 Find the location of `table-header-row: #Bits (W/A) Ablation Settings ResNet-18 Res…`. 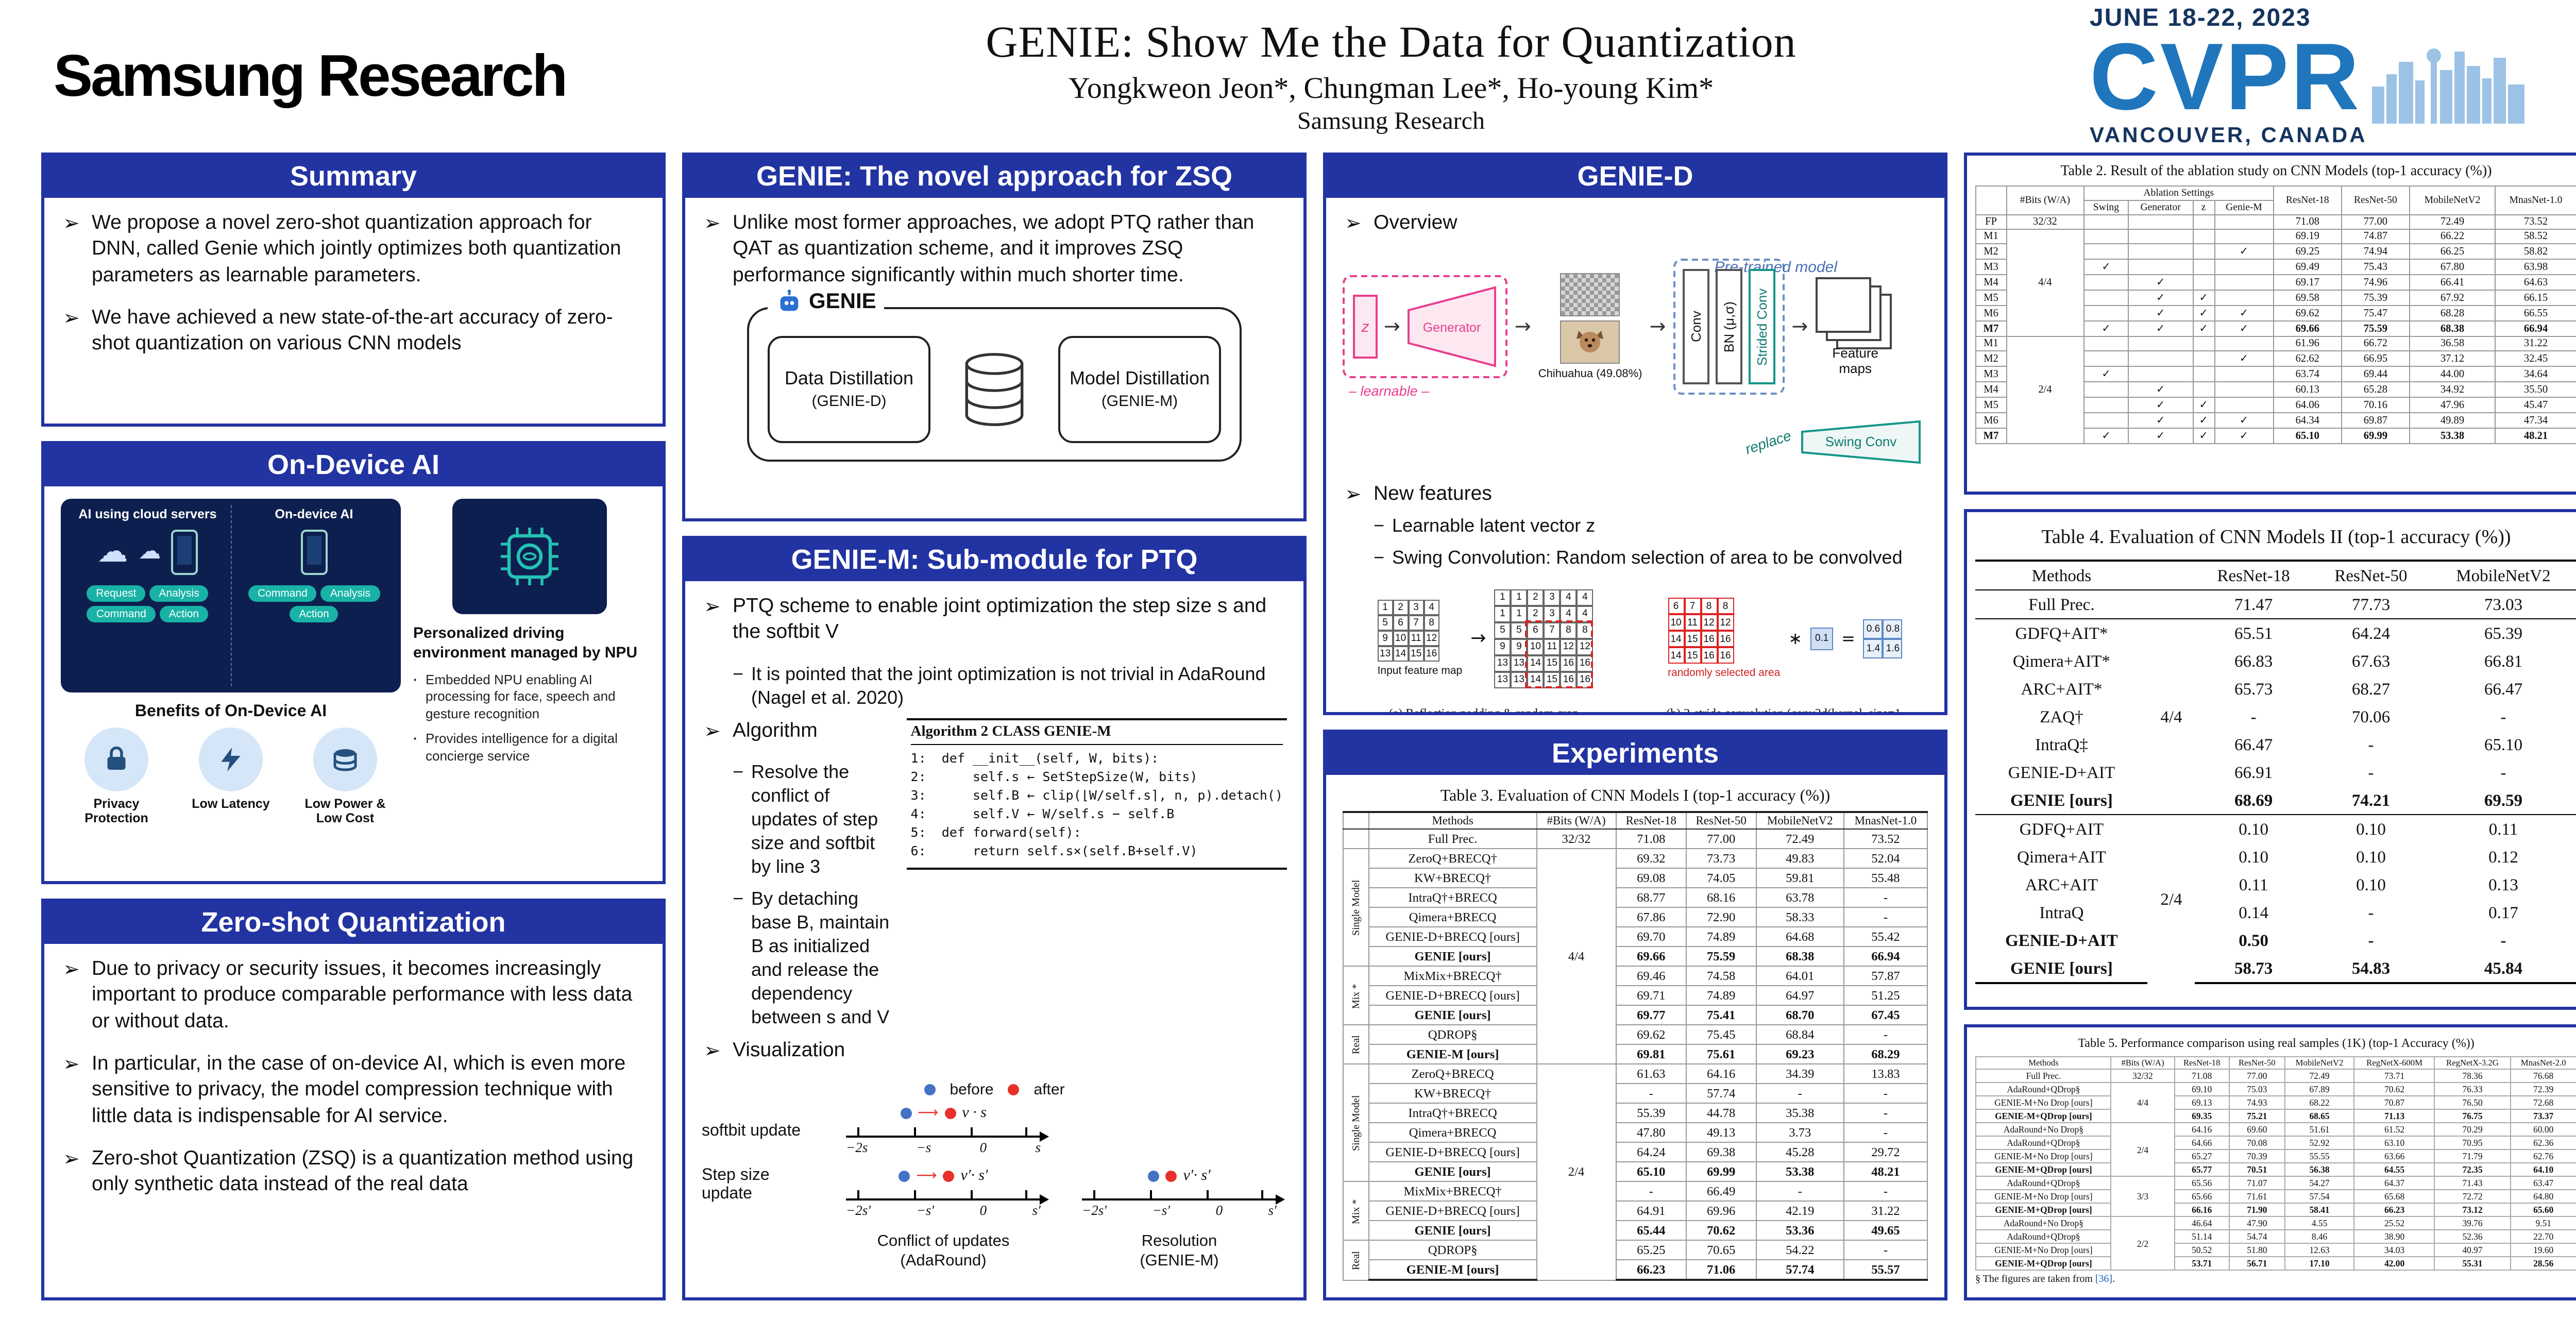

table-header-row: #Bits (W/A) Ablation Settings ResNet-18 Res… is located at coordinates (2275, 200).